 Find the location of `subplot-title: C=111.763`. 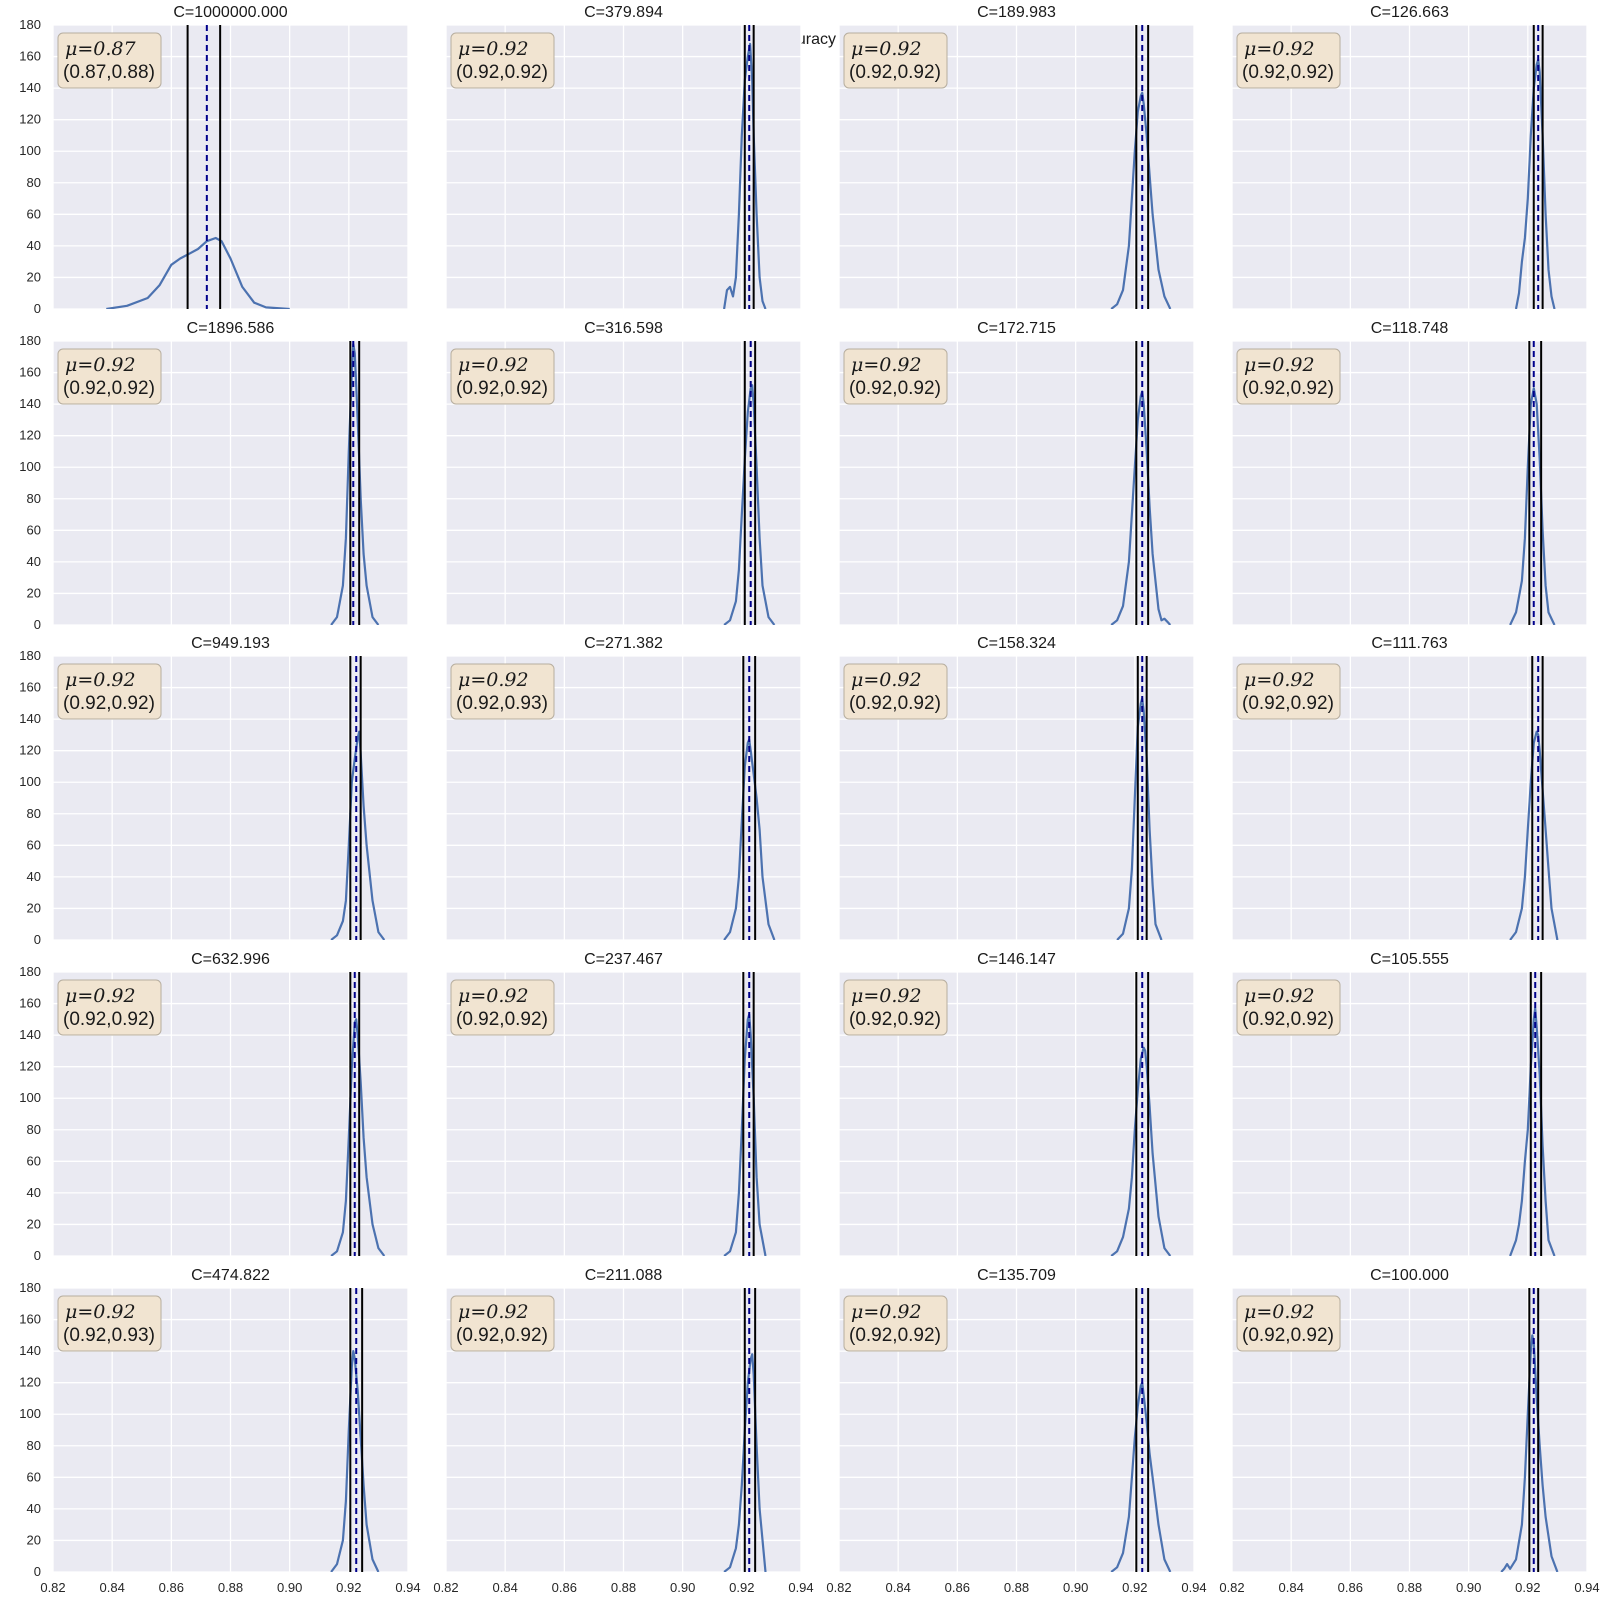

subplot-title: C=111.763 is located at coordinates (1409, 643).